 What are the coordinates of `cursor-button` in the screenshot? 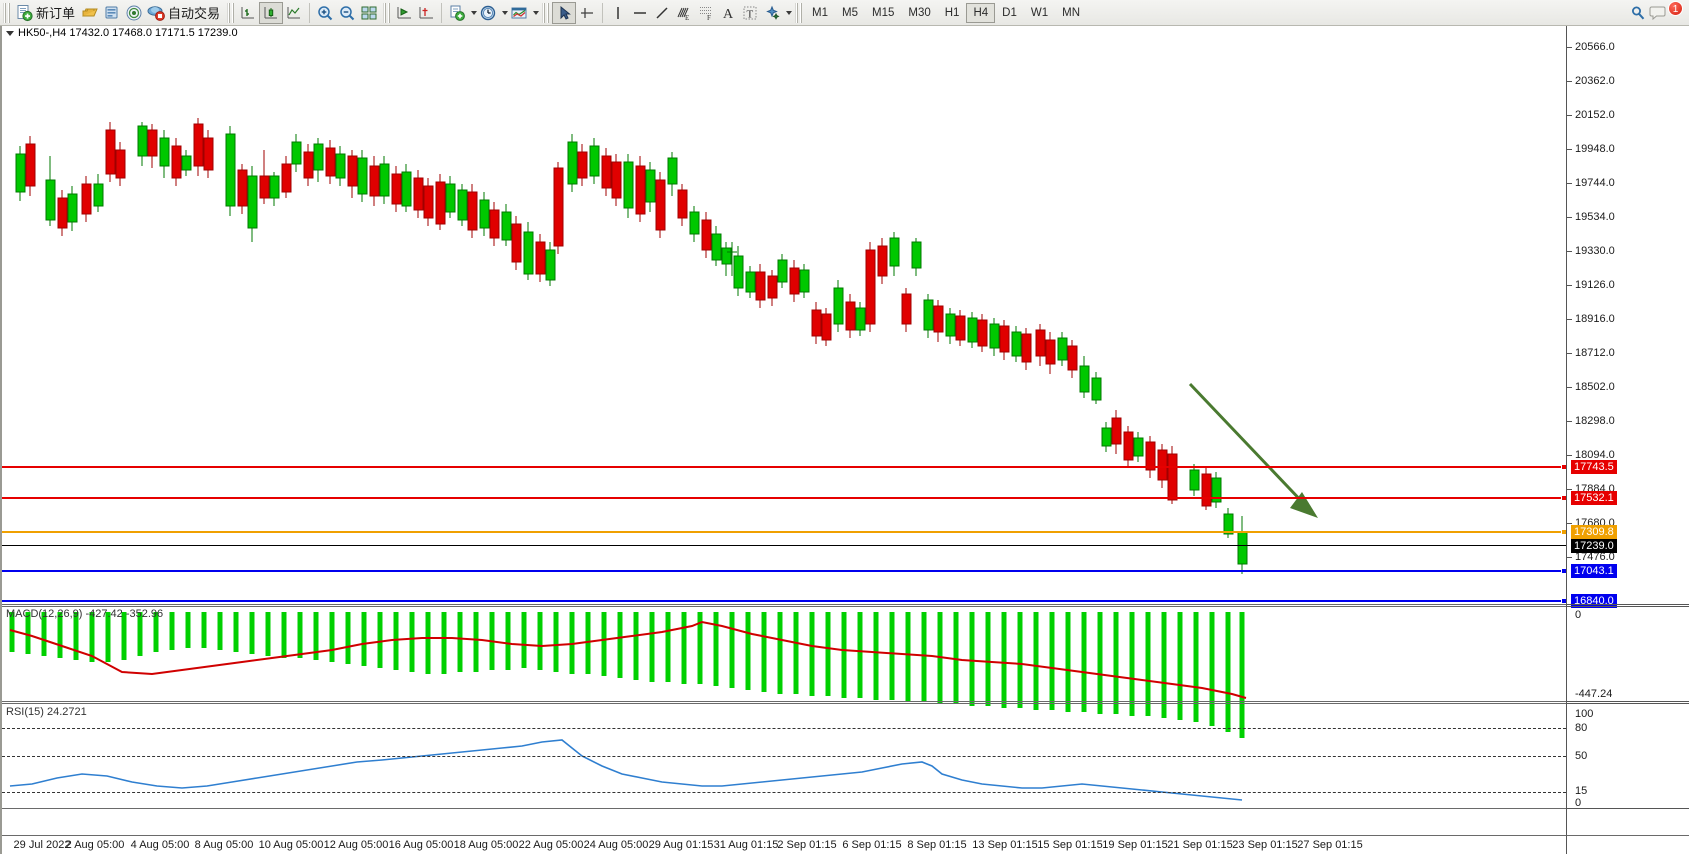 It's located at (564, 12).